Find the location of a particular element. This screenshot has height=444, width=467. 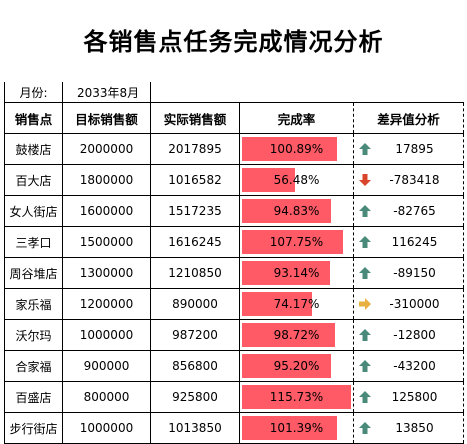

target-cell: 900000 is located at coordinates (106, 366).